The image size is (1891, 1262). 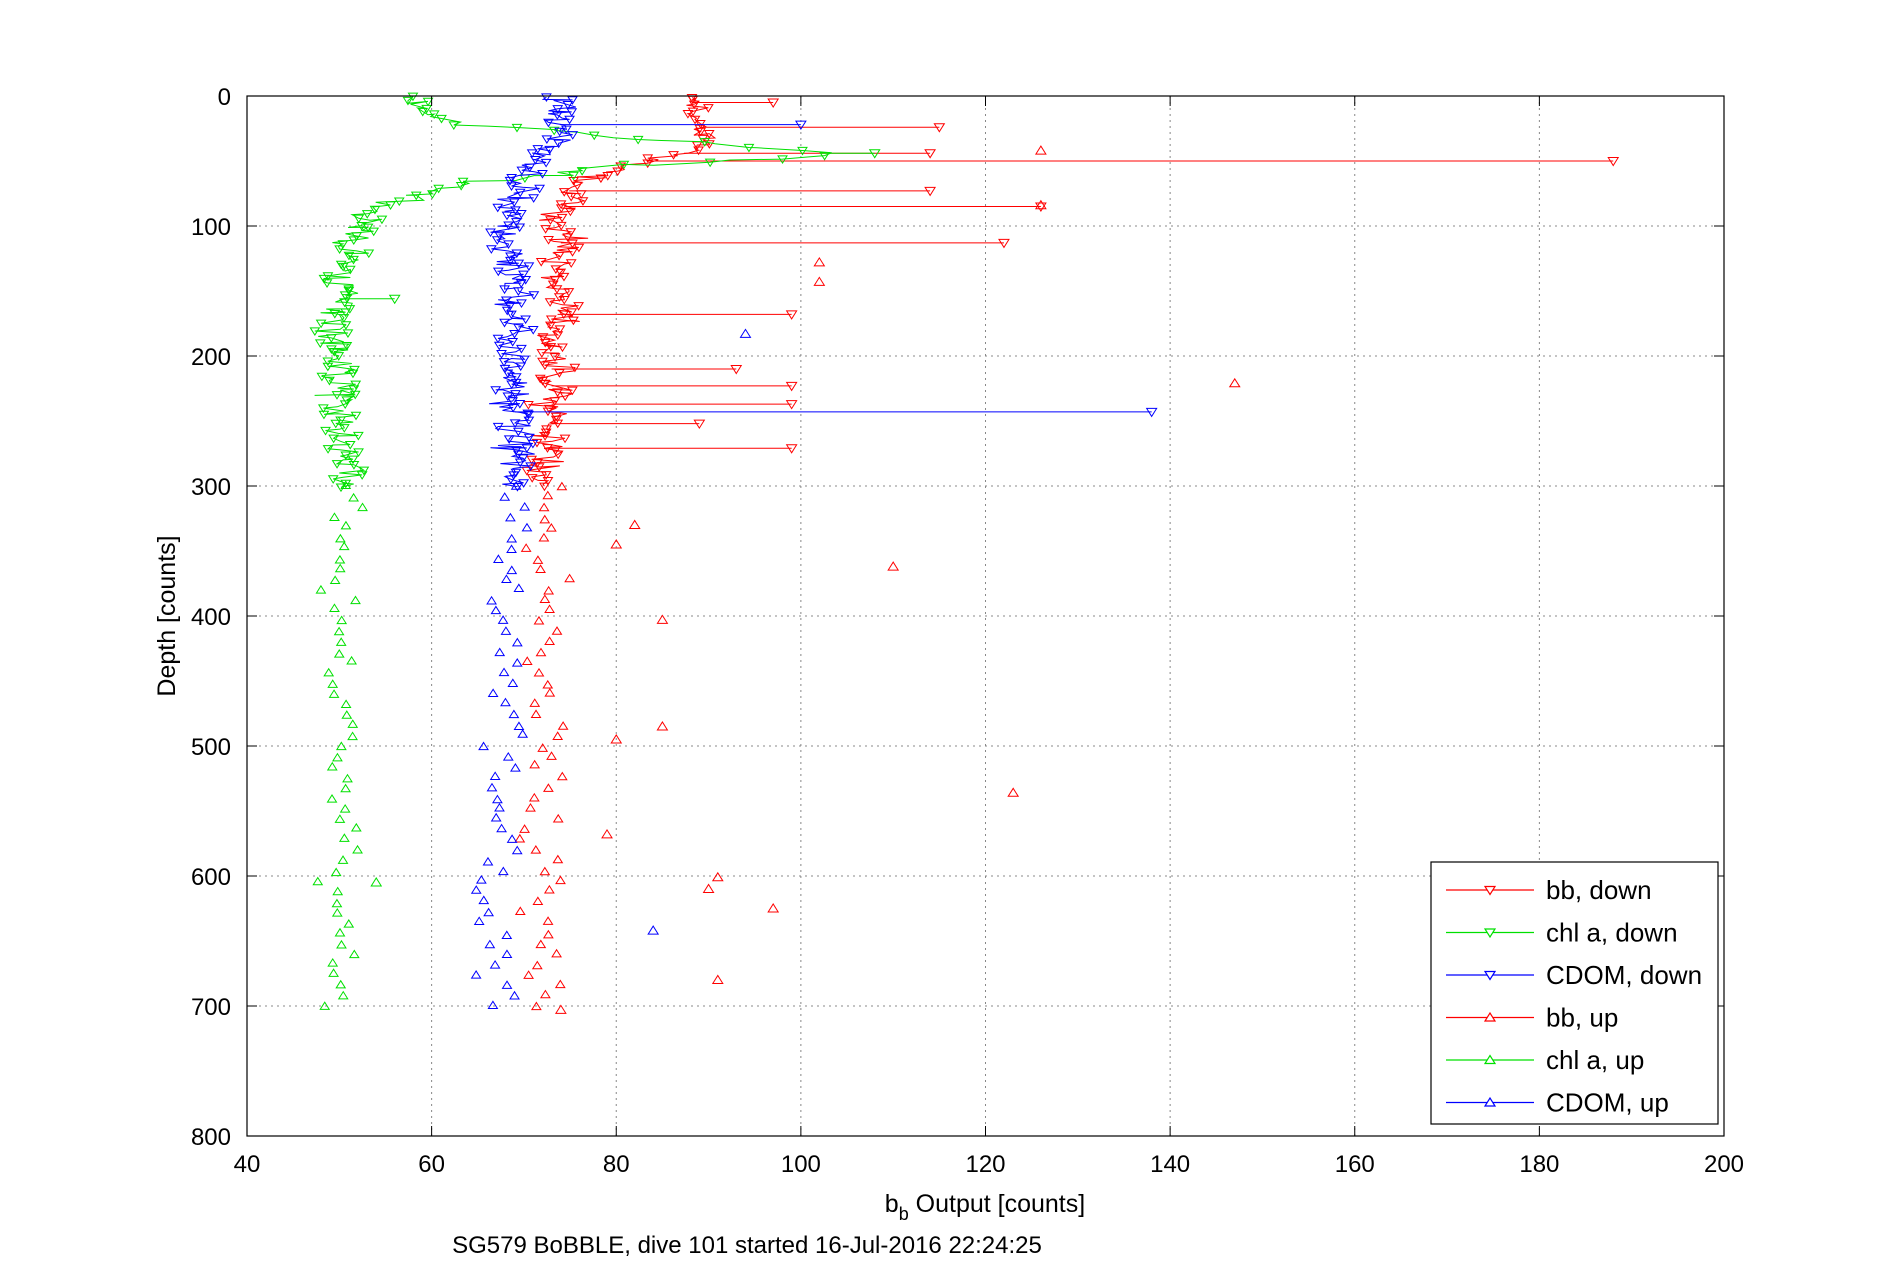 What do you see at coordinates (595, 292) in the screenshot?
I see `series-chl-a-down` at bounding box center [595, 292].